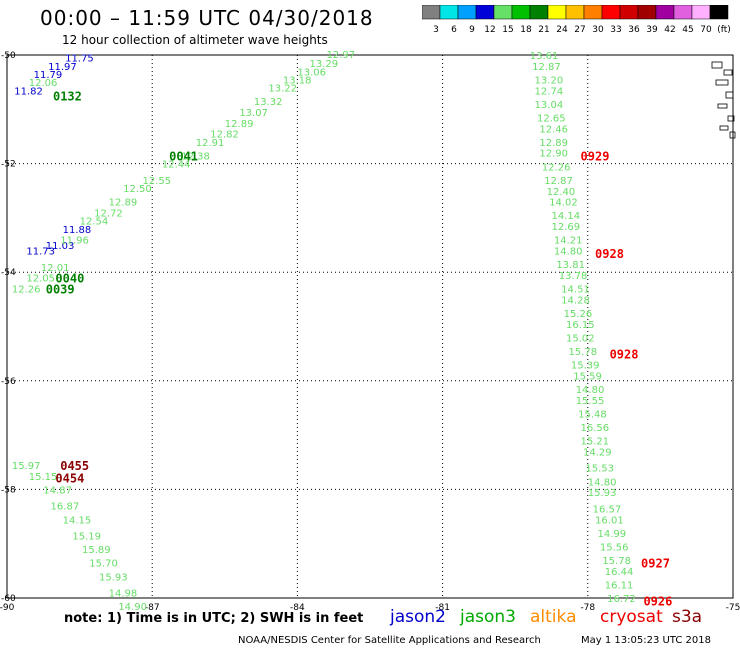 The width and height of the screenshot is (740, 650). Describe the element at coordinates (418, 617) in the screenshot. I see `legend-jason2: jason2` at that location.